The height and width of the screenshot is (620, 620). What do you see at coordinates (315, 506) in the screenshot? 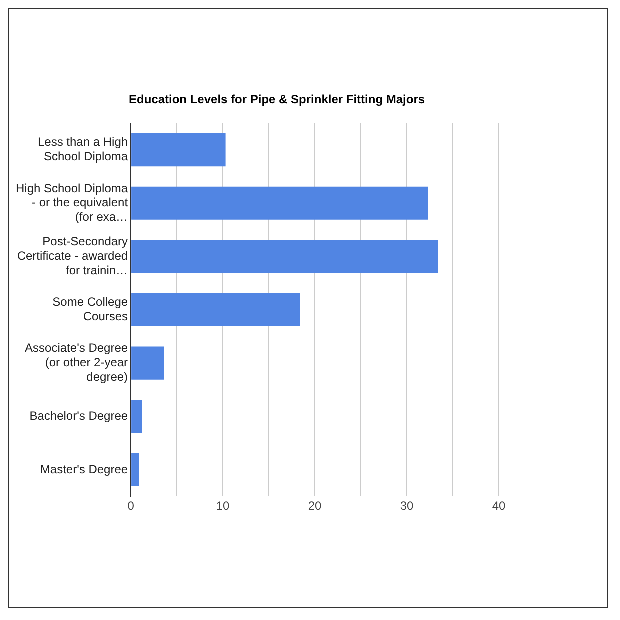
I see `x-tick-label: 20` at bounding box center [315, 506].